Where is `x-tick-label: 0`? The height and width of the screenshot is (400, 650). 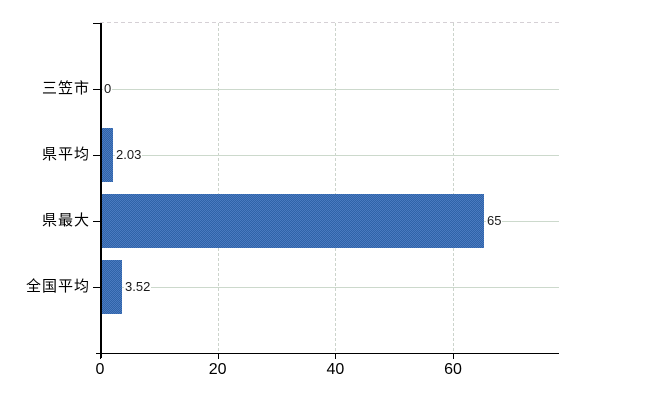
x-tick-label: 0 is located at coordinates (100, 369).